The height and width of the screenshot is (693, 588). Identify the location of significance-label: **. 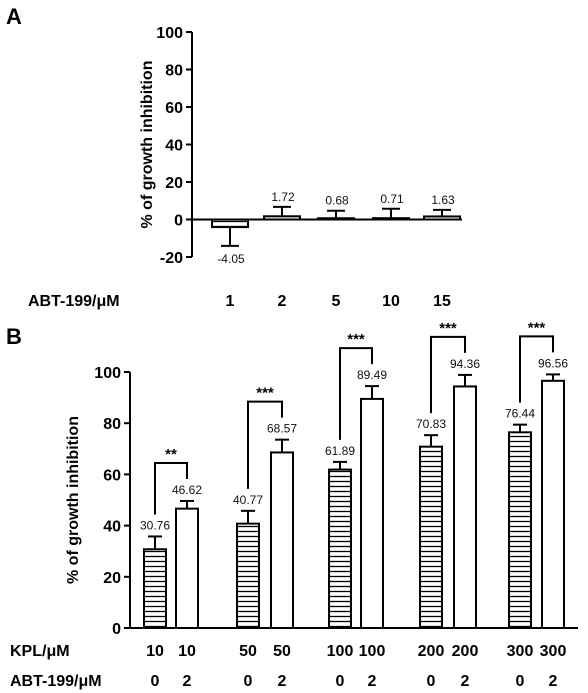
(171, 454).